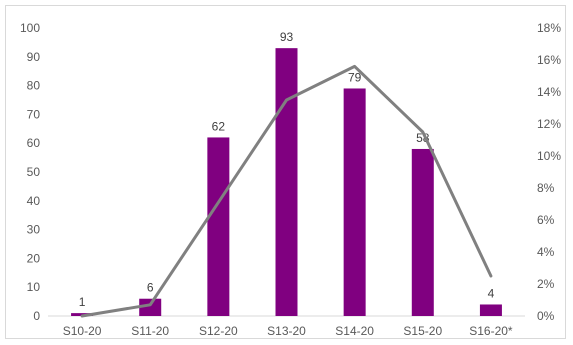  I want to click on y-right-tick-label: 8%, so click(546, 188).